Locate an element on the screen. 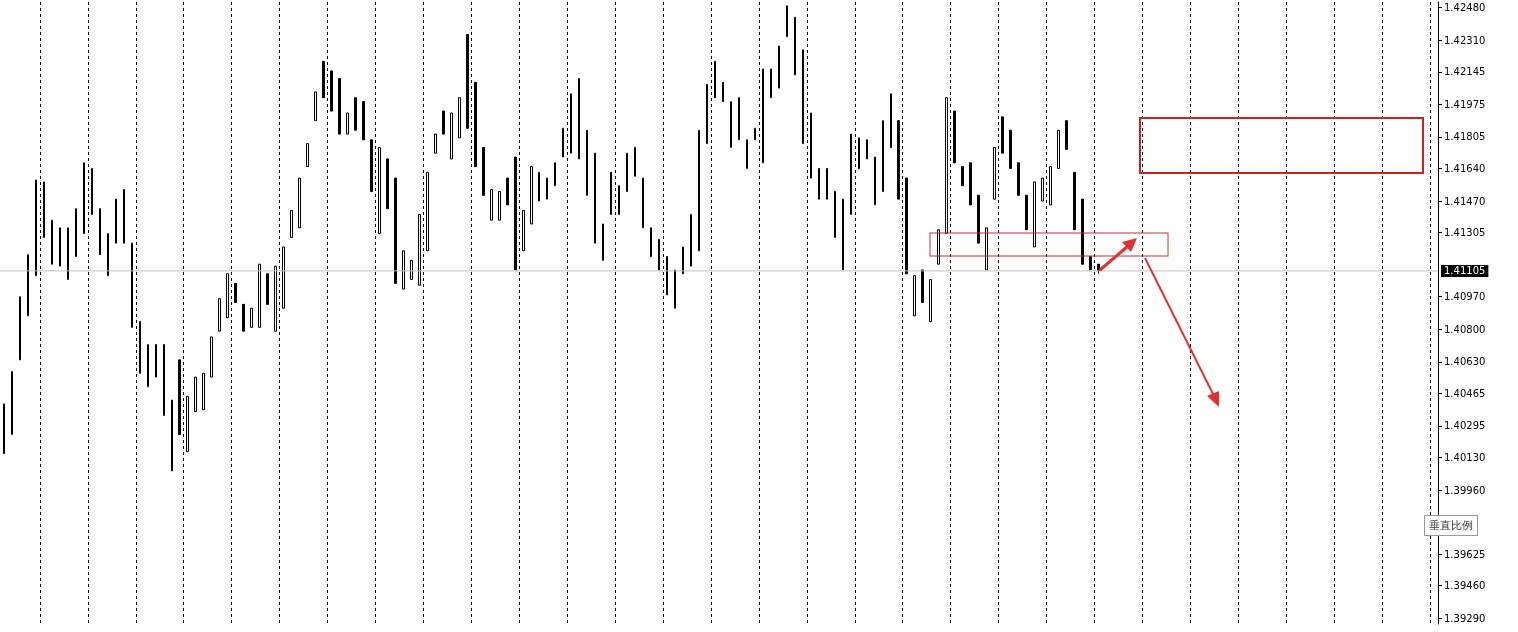 The image size is (1518, 632). y-tick-label: 1.41975 is located at coordinates (1465, 104).